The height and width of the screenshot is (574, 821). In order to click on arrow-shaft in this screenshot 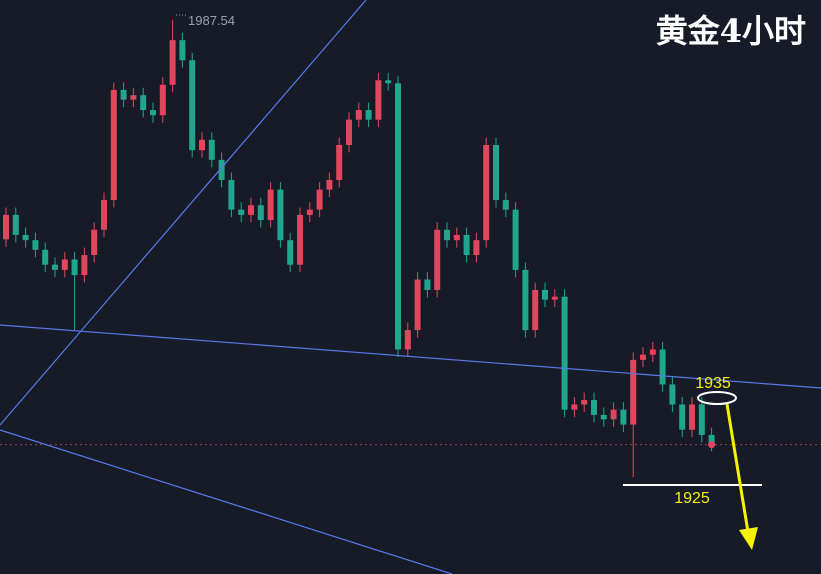, I will do `click(737, 468)`.